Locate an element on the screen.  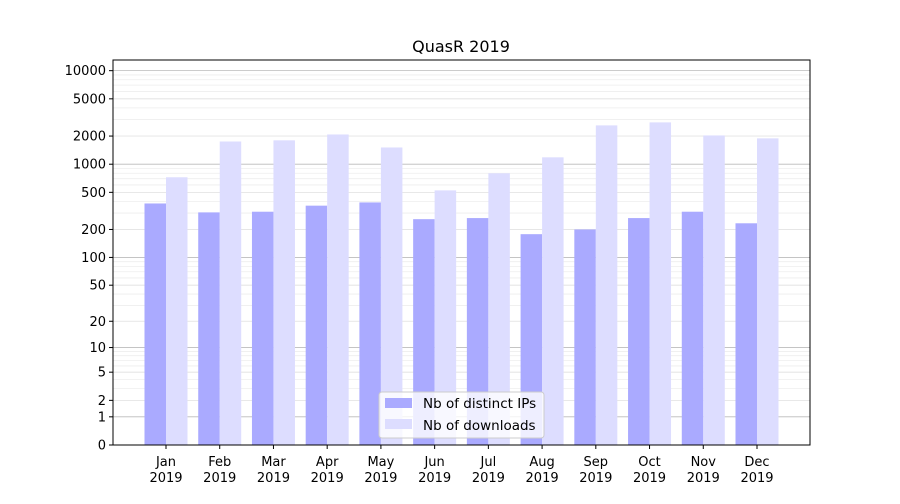
y-tick-label: 50 is located at coordinates (97, 286).